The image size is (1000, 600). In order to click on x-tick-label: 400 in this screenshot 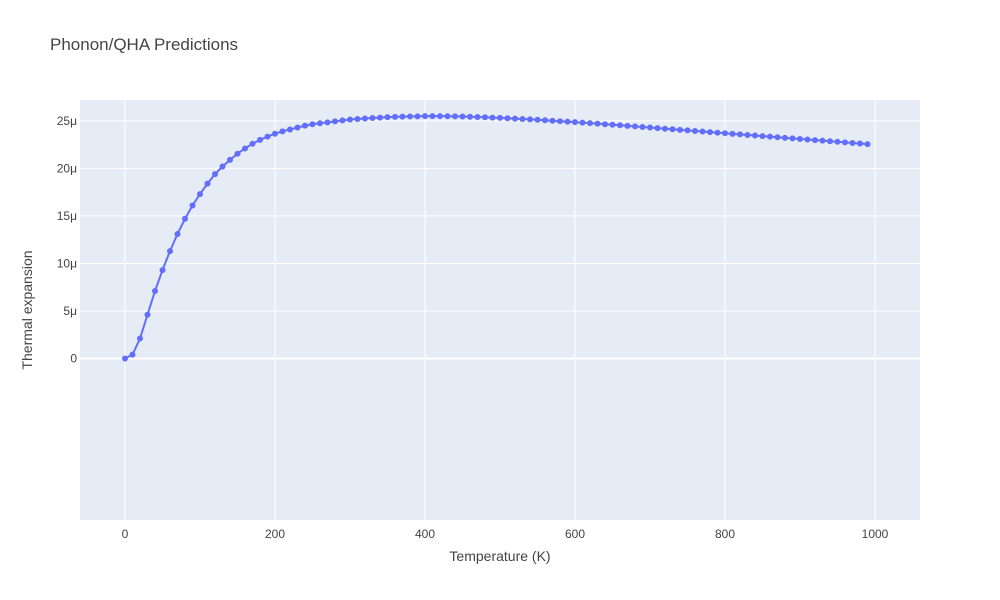, I will do `click(425, 534)`.